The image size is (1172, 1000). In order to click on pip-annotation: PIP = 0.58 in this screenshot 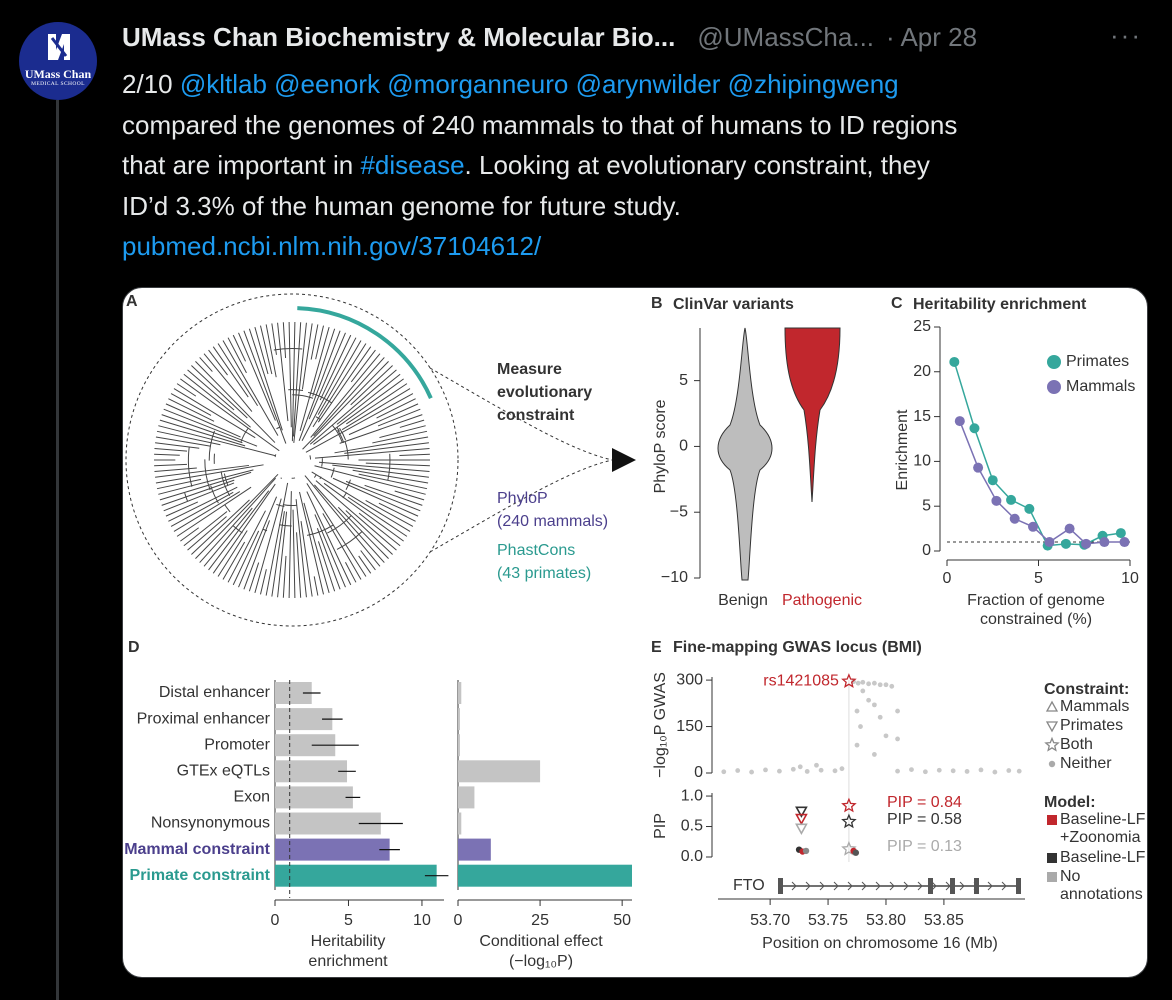, I will do `click(924, 819)`.